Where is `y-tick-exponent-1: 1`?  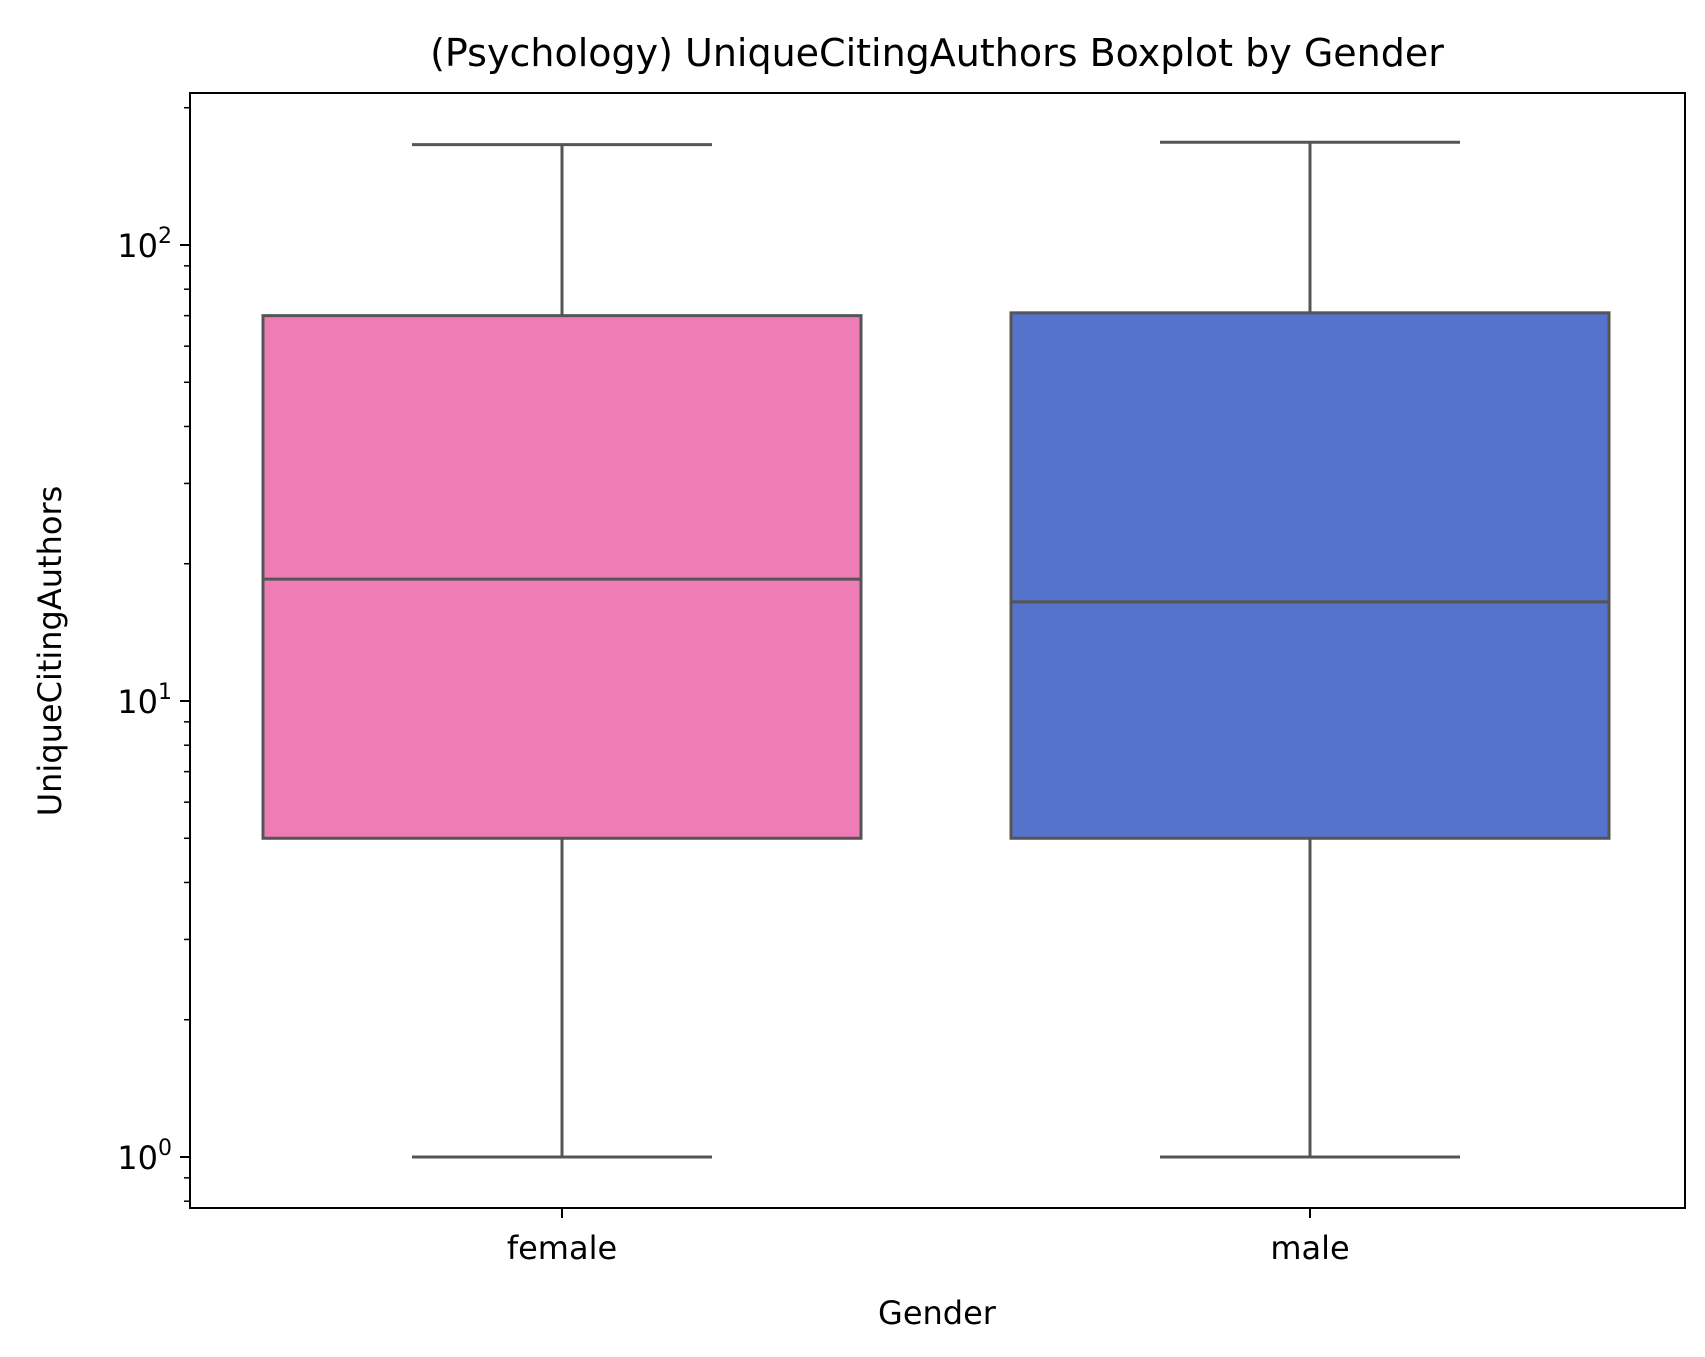
y-tick-exponent-1: 1 is located at coordinates (165, 692).